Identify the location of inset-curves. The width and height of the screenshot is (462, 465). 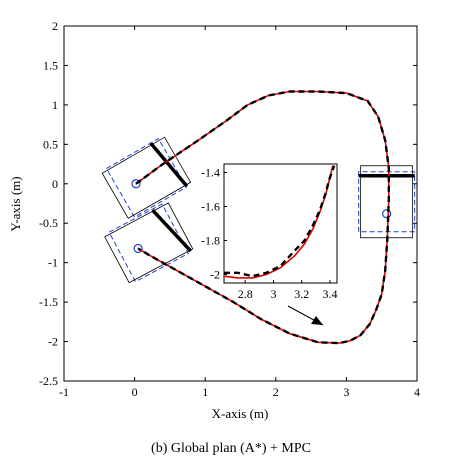
(280, 222).